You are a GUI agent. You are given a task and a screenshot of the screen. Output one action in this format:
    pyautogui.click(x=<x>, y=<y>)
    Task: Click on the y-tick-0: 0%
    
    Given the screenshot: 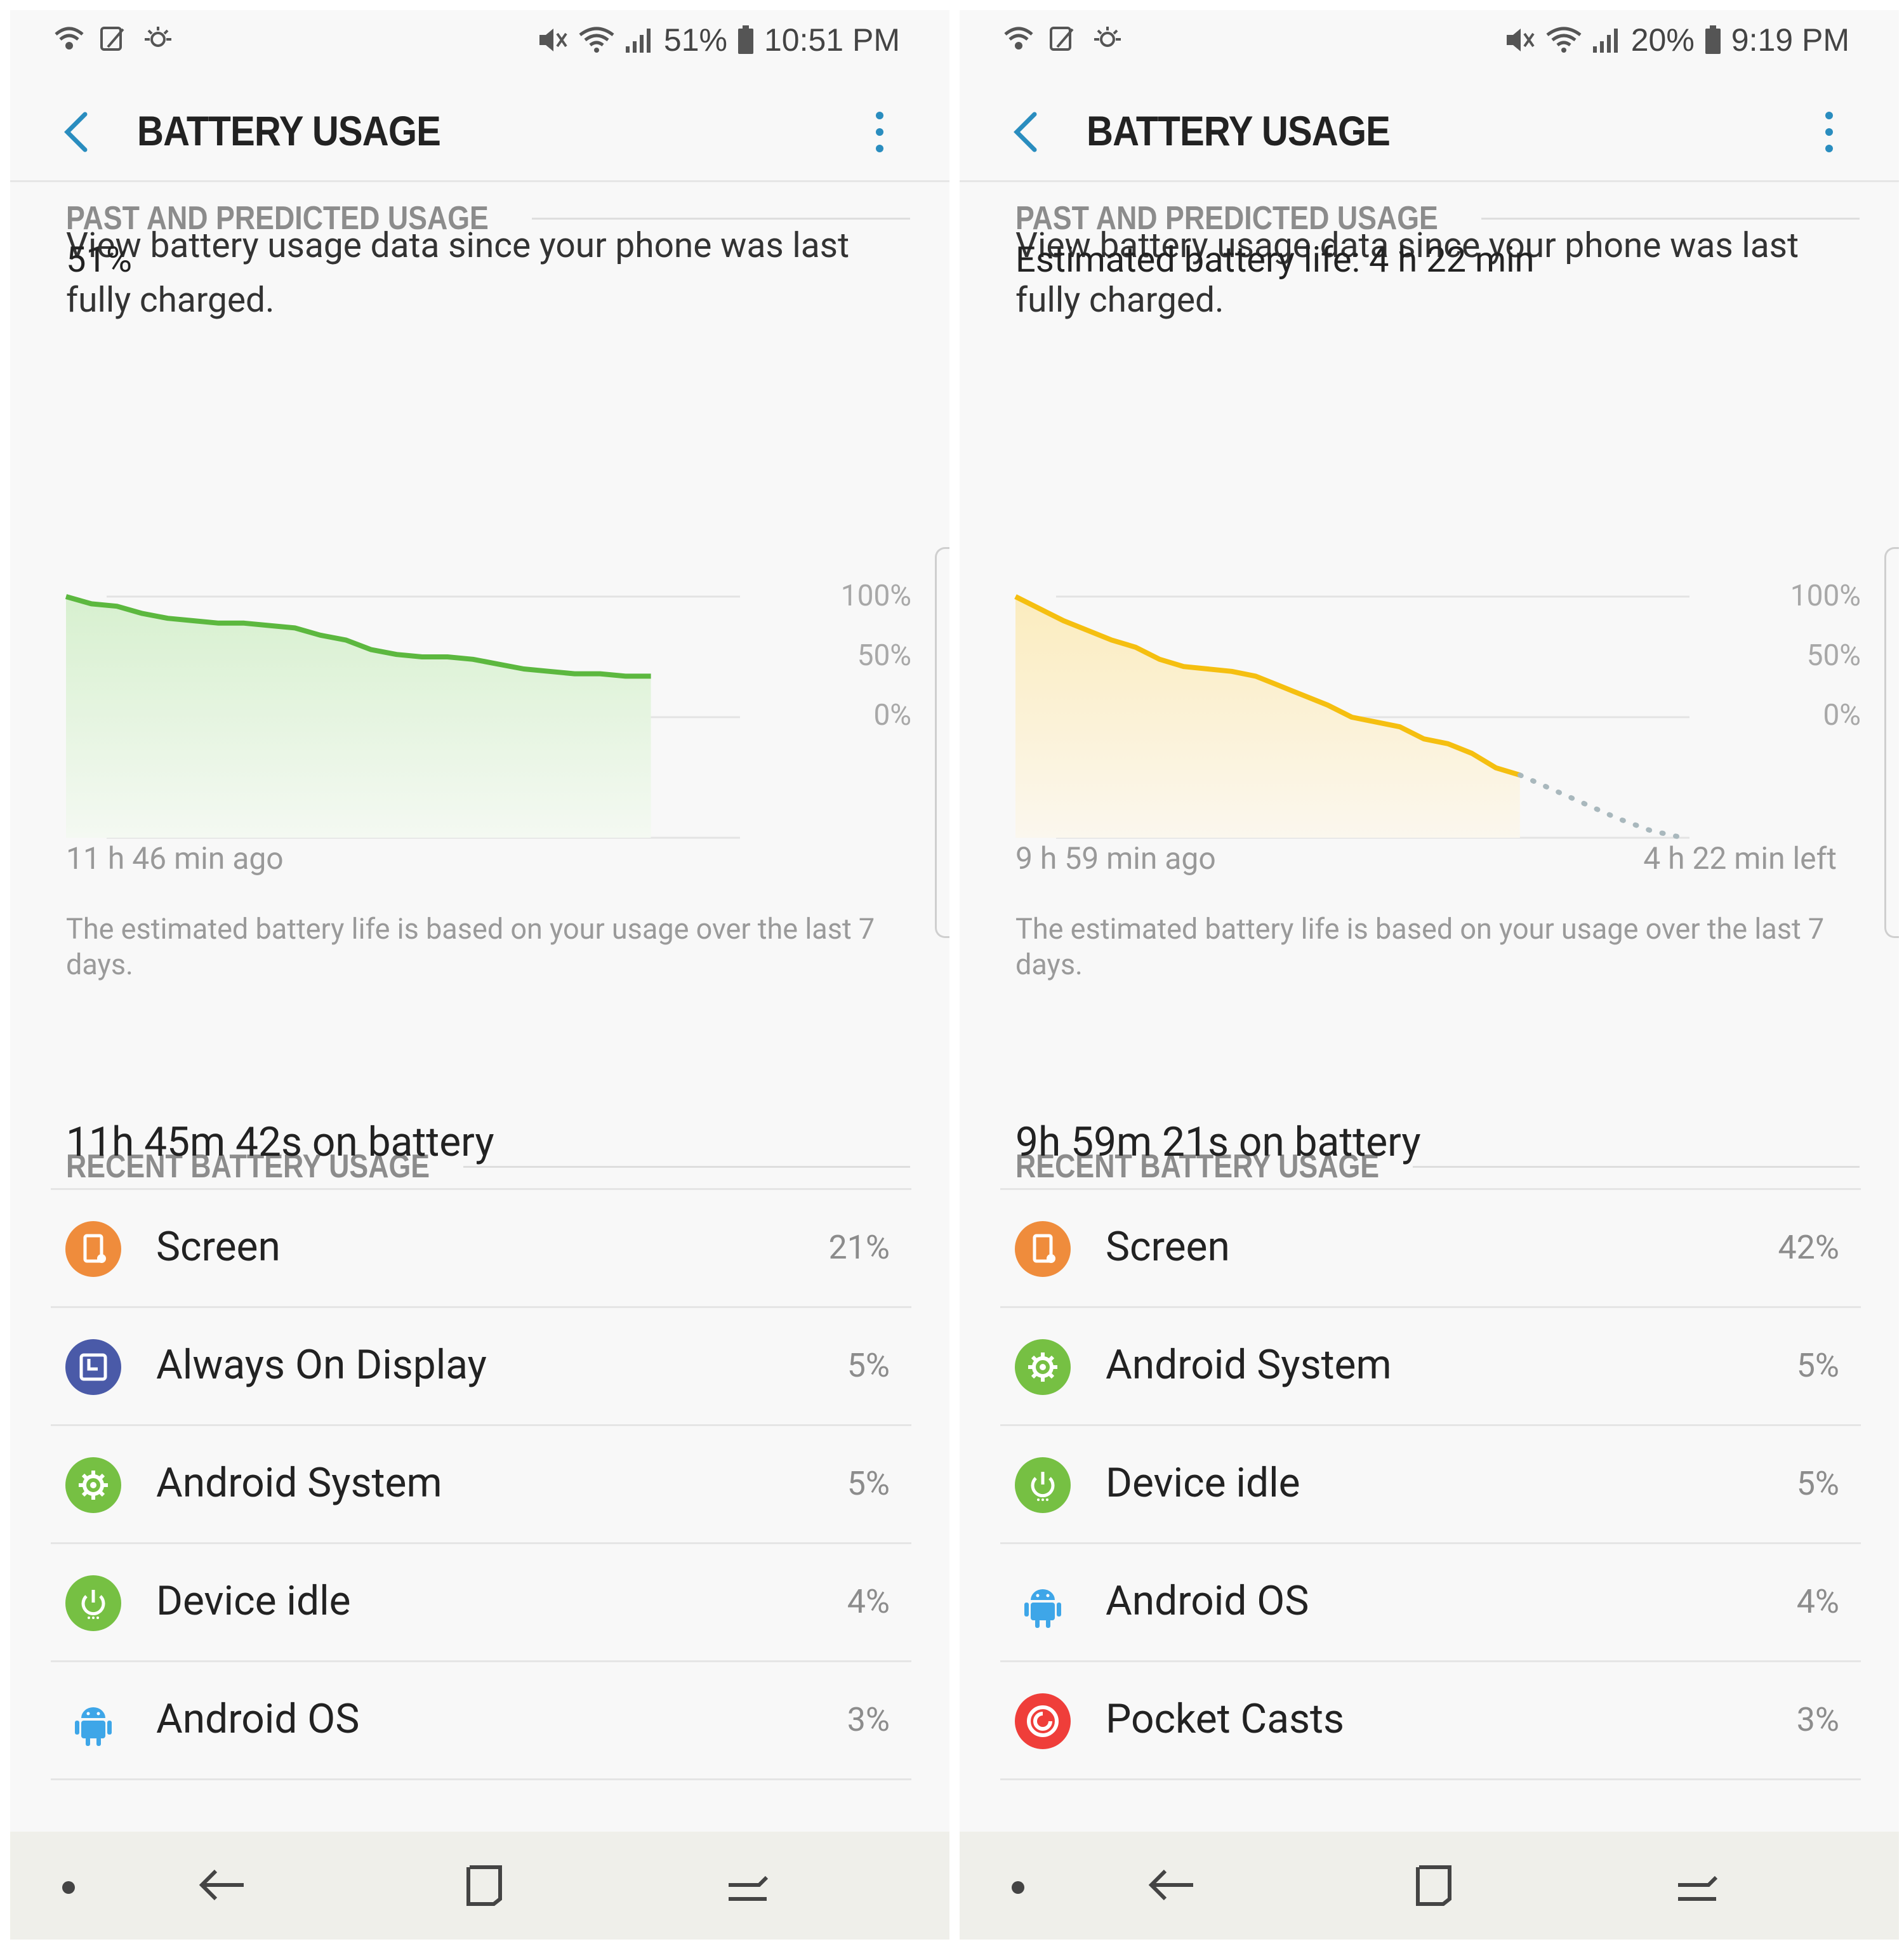 What is the action you would take?
    pyautogui.click(x=892, y=715)
    